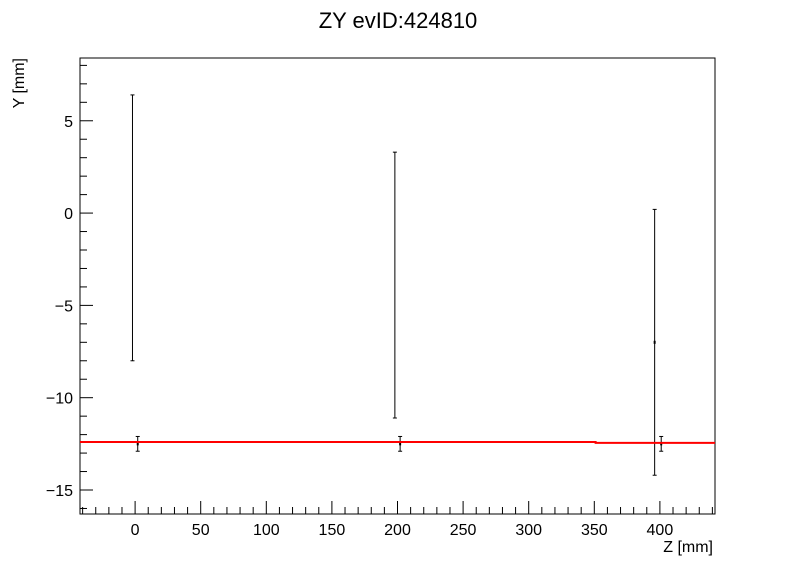 The image size is (796, 572). What do you see at coordinates (463, 530) in the screenshot?
I see `x-tick-label: 250` at bounding box center [463, 530].